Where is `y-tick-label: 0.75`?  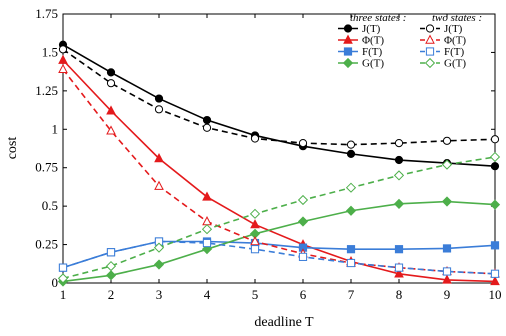 y-tick-label: 0.75 is located at coordinates (46, 167).